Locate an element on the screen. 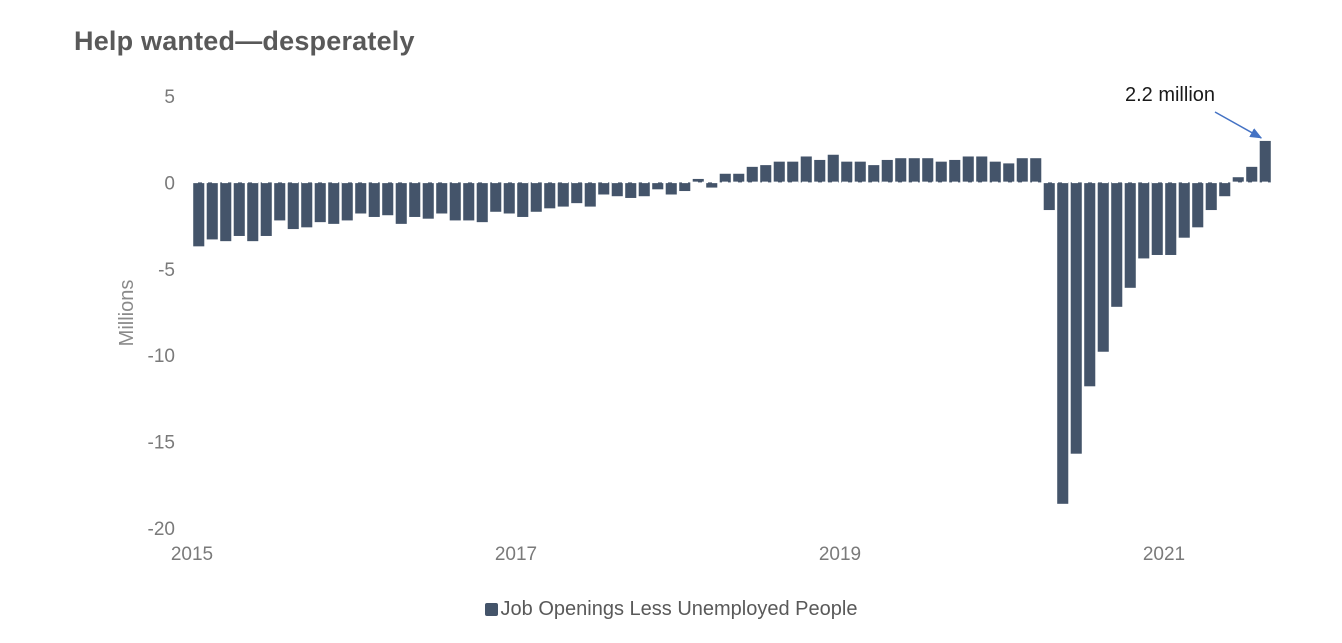 This screenshot has height=643, width=1342. y-axis-label: Millions is located at coordinates (127, 313).